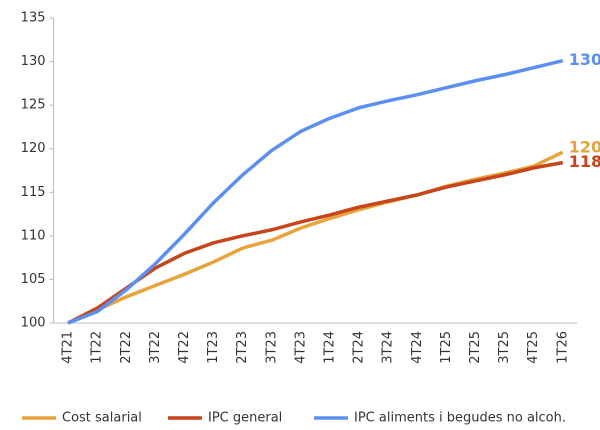 Image resolution: width=600 pixels, height=430 pixels. I want to click on x-tick-label: 3T24, so click(388, 347).